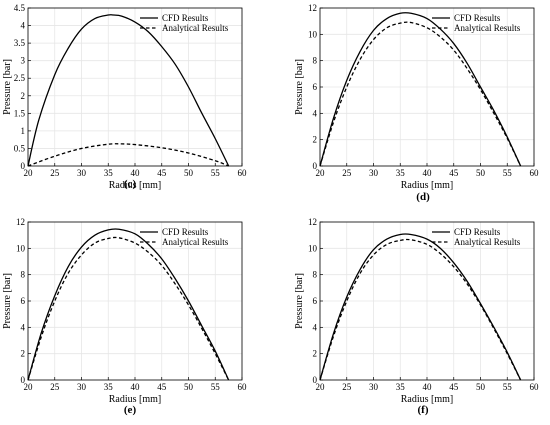 Image resolution: width=550 pixels, height=425 pixels. I want to click on panel-f-ytick-label: 8, so click(315, 275).